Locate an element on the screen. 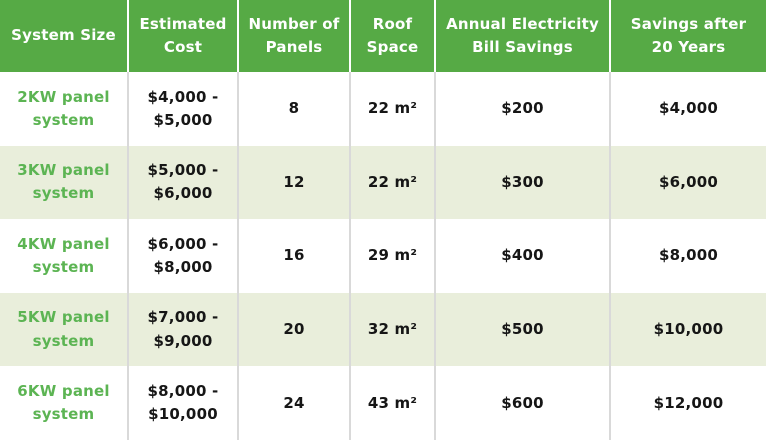 Image resolution: width=770 pixels, height=440 pixels. cell-bill-savings: $600 is located at coordinates (523, 403).